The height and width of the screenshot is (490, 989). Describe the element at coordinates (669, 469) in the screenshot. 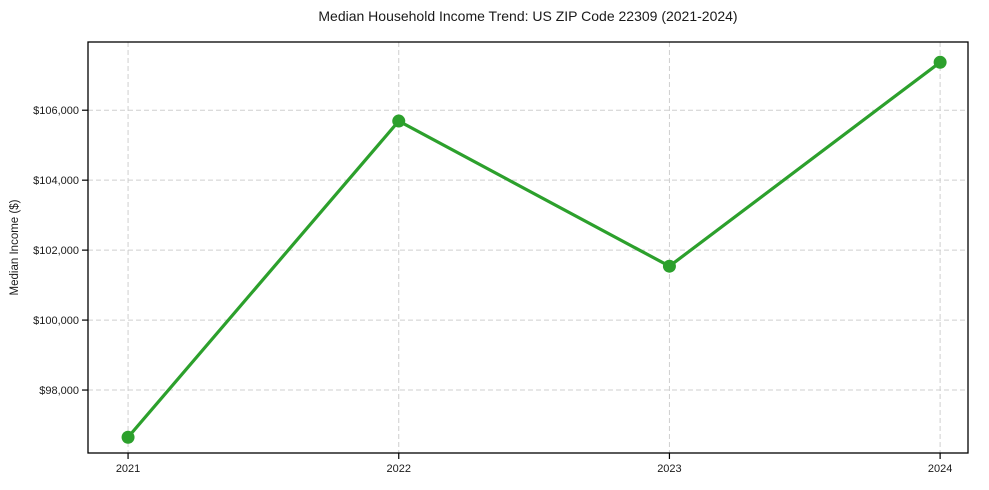

I see `x-tick-label: 2023` at that location.